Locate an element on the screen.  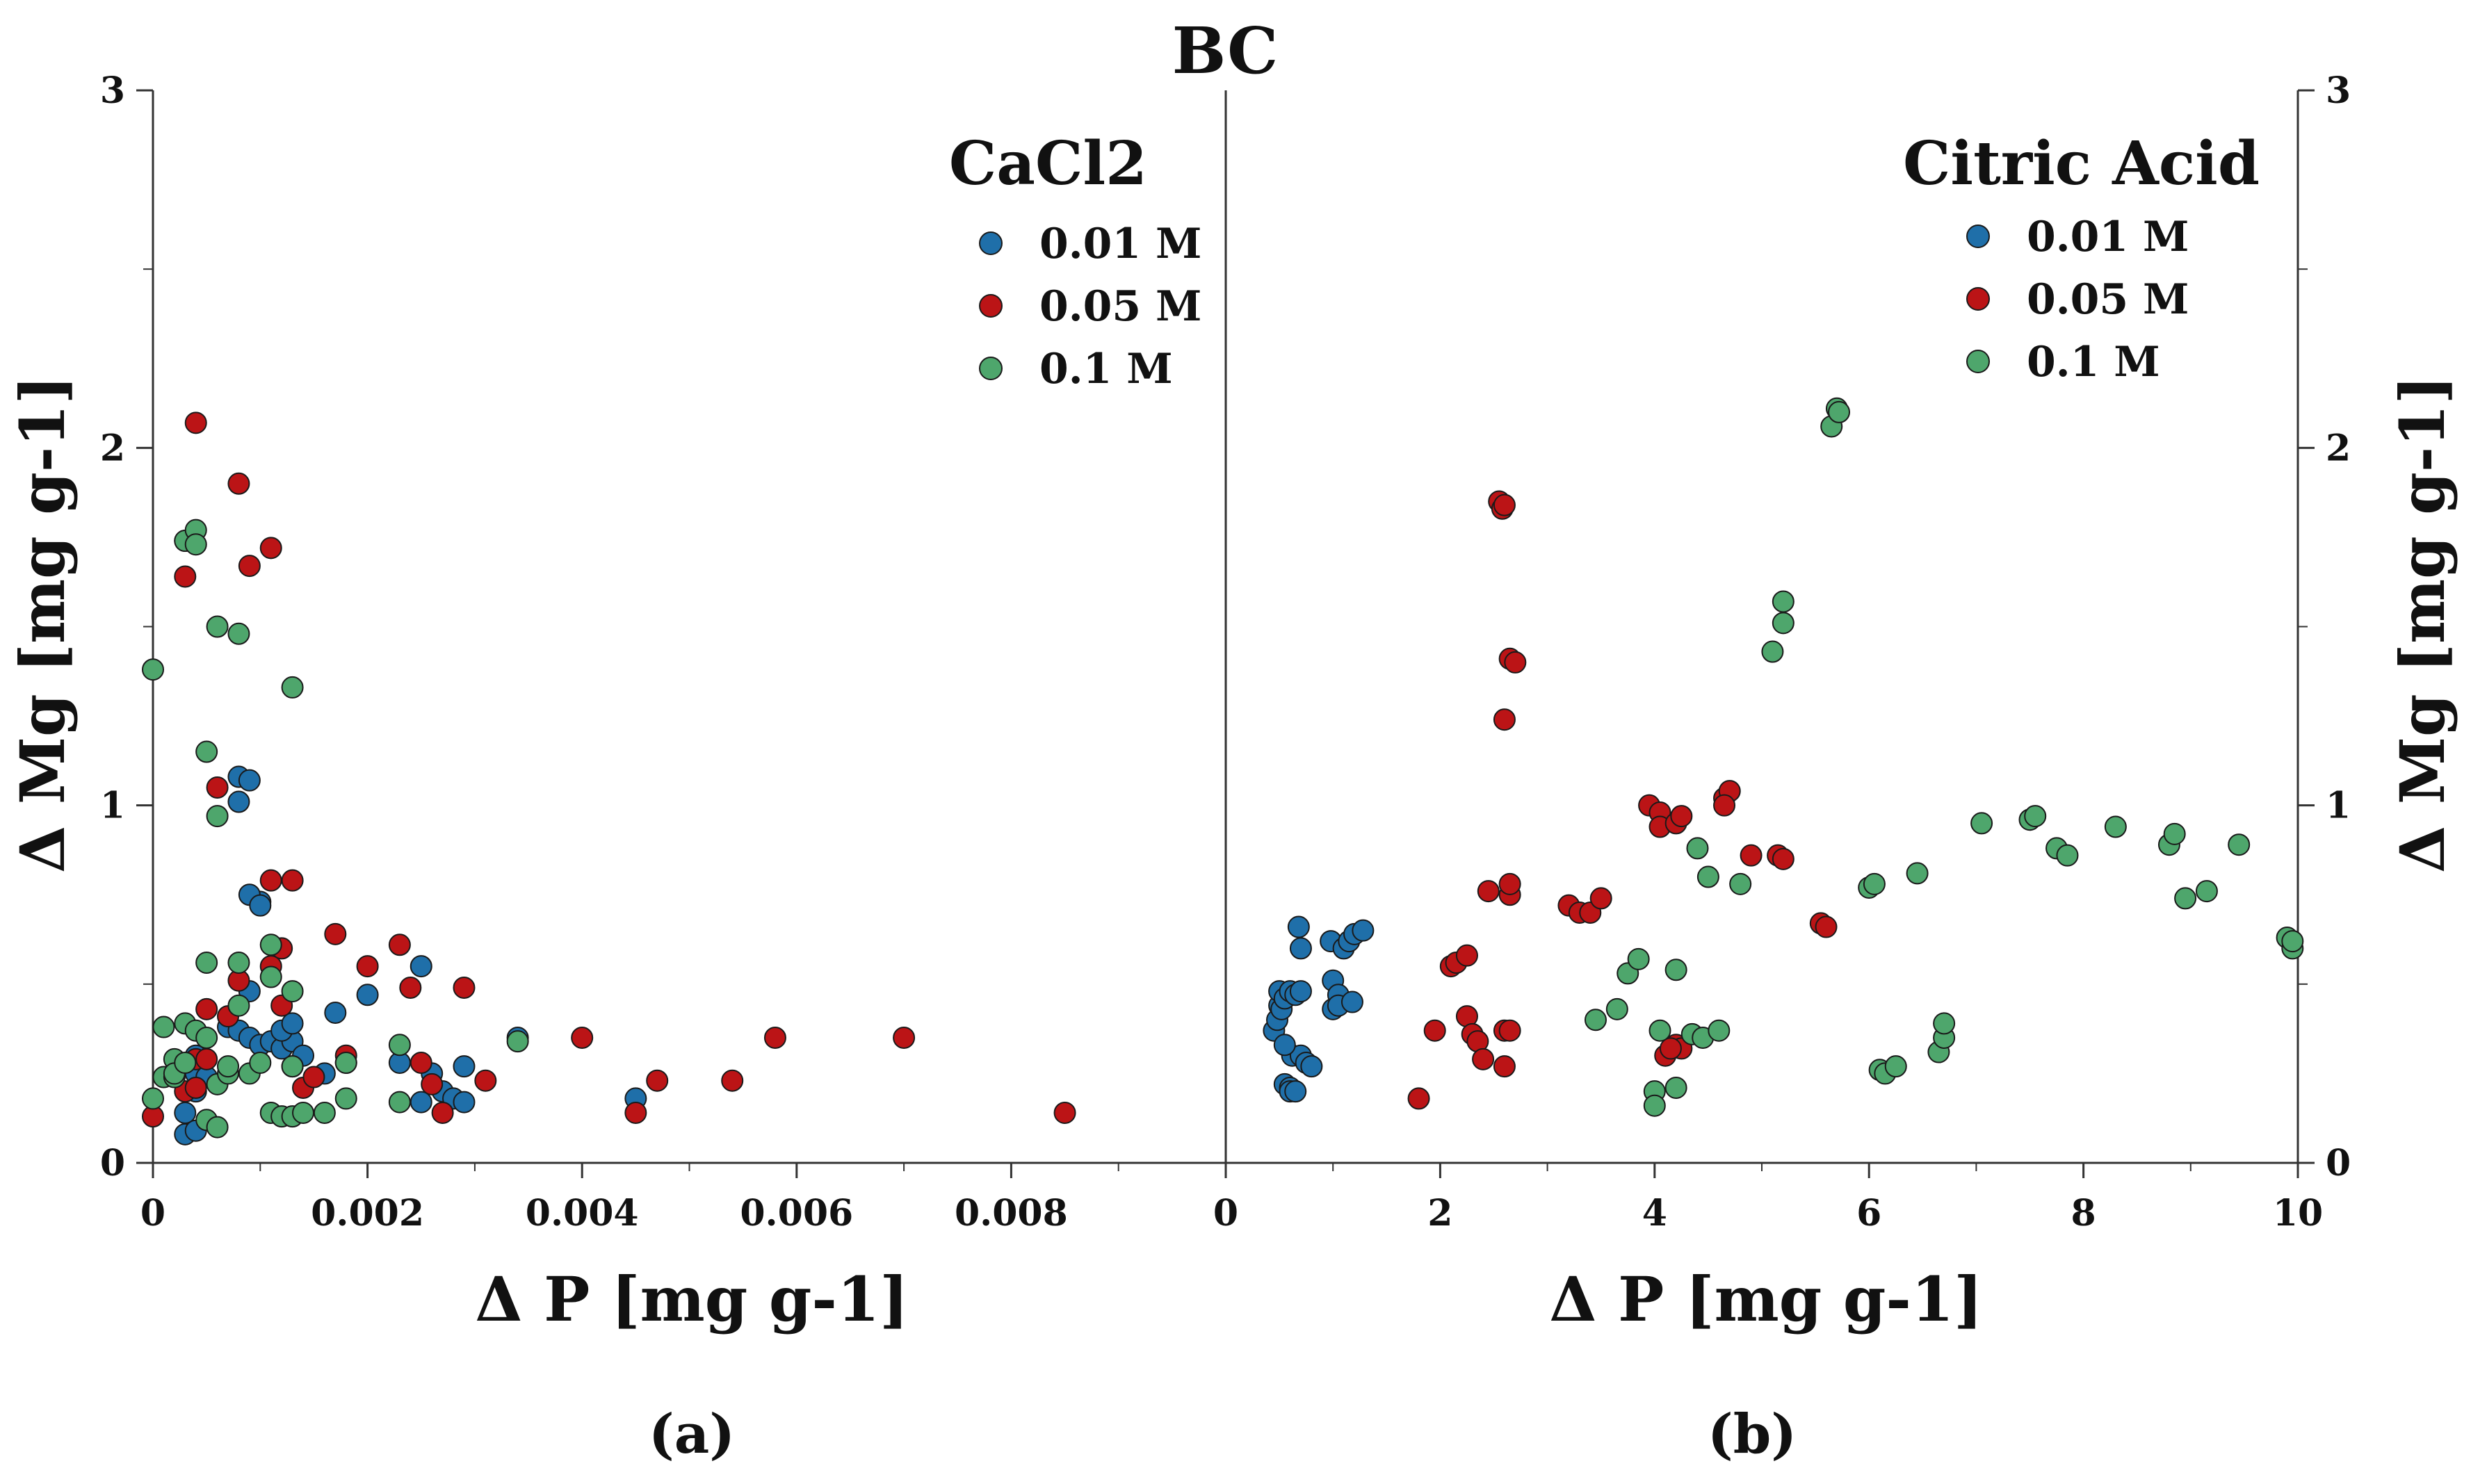
x-tick-label-a-4: 0.008 is located at coordinates (1011, 1213).